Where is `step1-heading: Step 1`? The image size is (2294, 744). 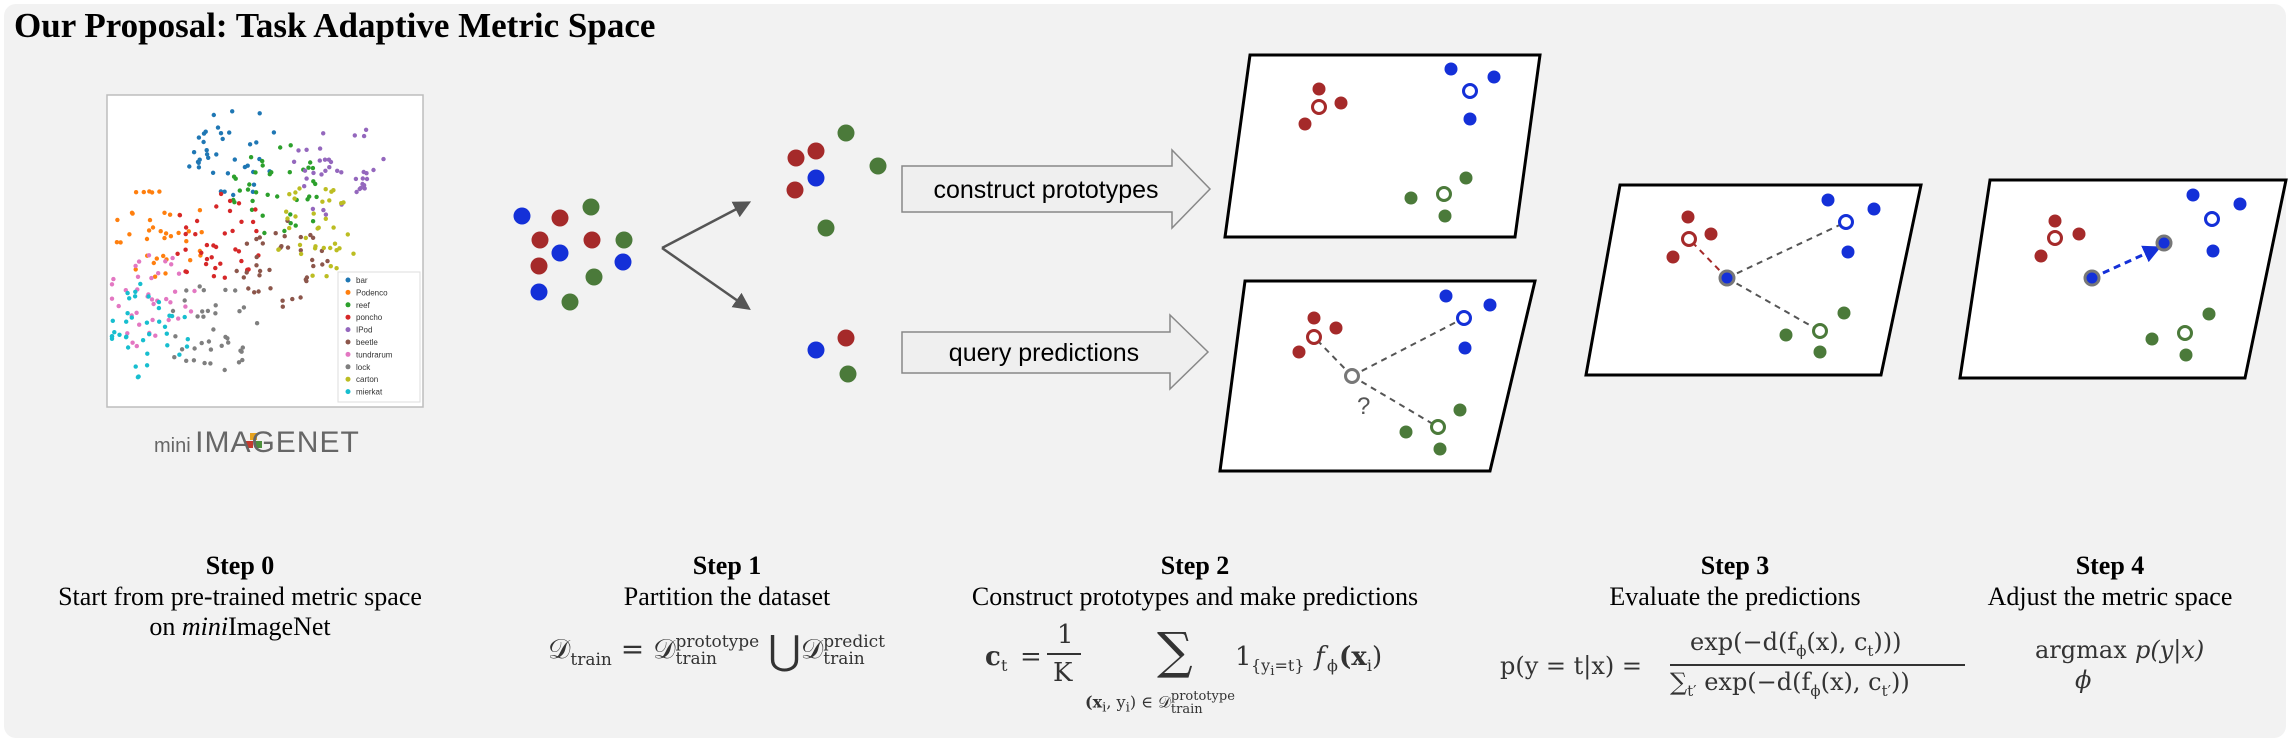
step1-heading: Step 1 is located at coordinates (727, 565).